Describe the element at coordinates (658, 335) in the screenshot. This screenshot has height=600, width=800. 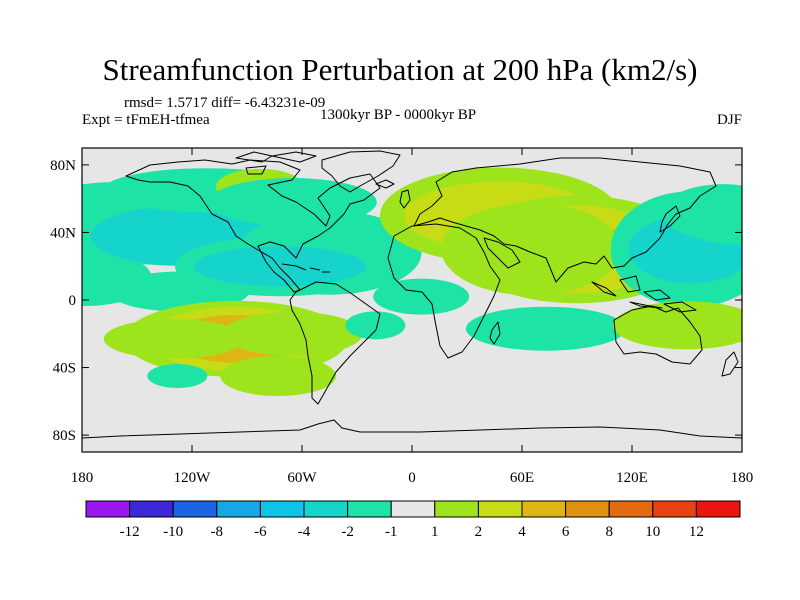
I see `coastline-australia` at that location.